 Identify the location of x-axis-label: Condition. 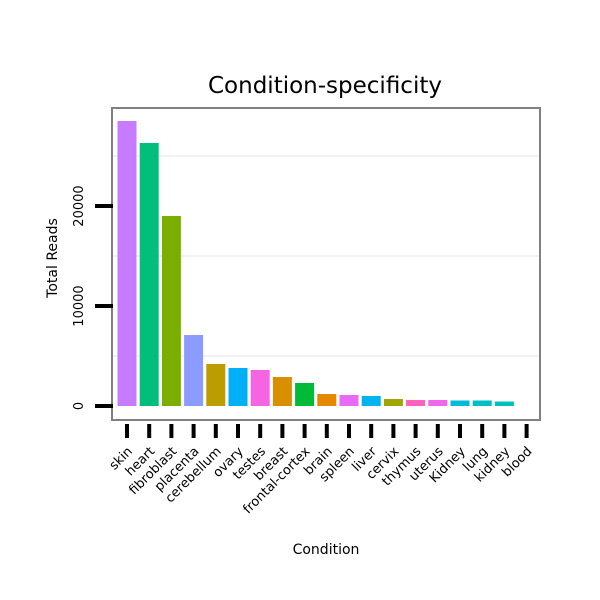
(326, 550).